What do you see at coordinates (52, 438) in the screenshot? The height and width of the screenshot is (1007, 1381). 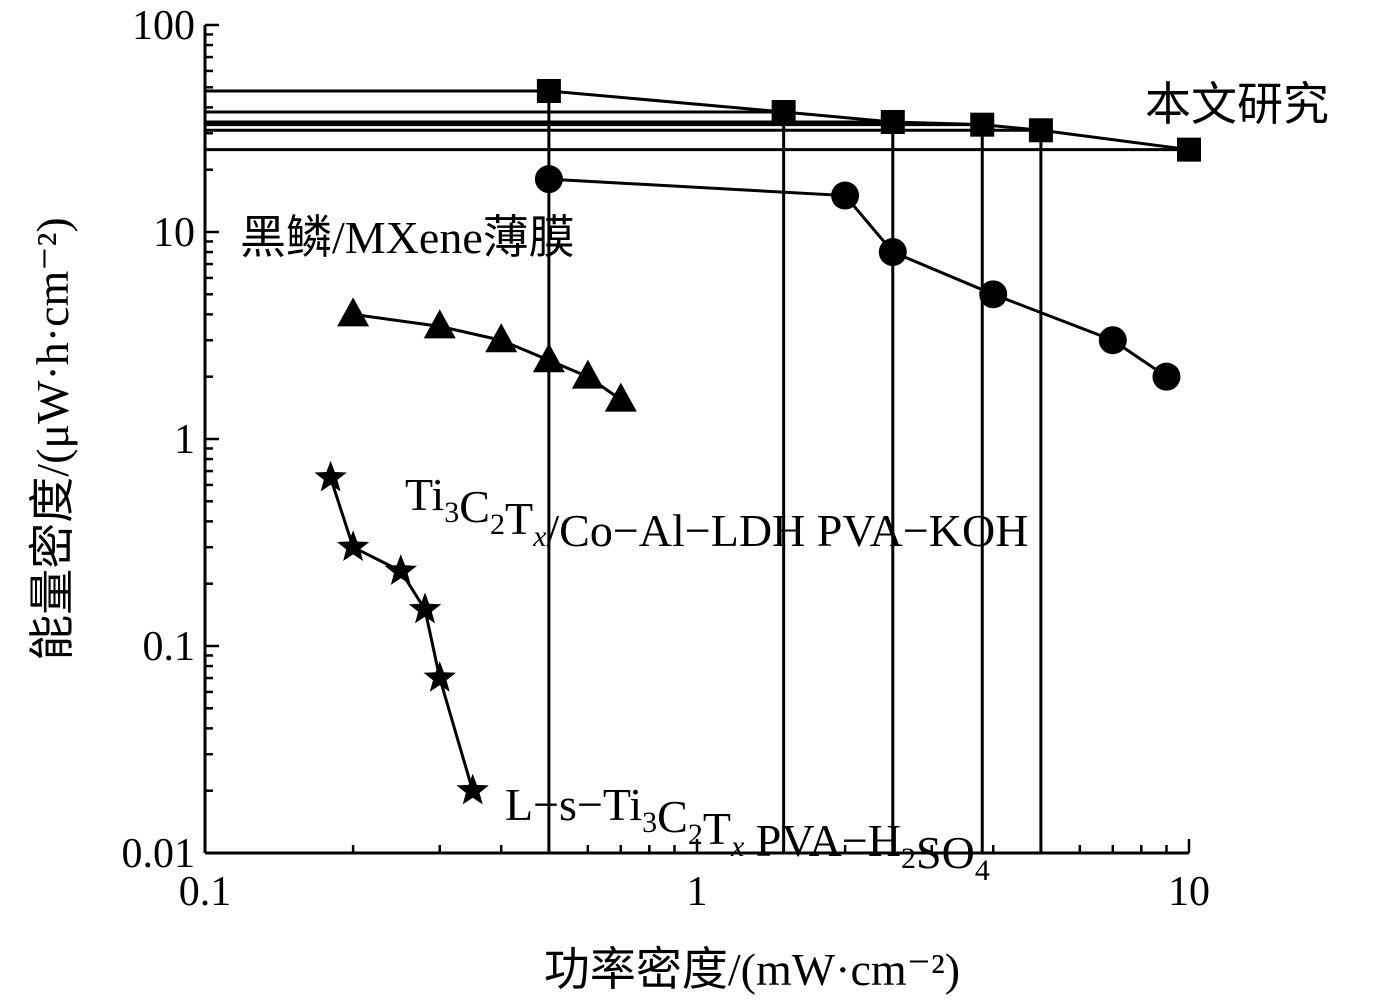 I see `y-axis-label: 能量密度/(μW·h·cm⁻²)` at bounding box center [52, 438].